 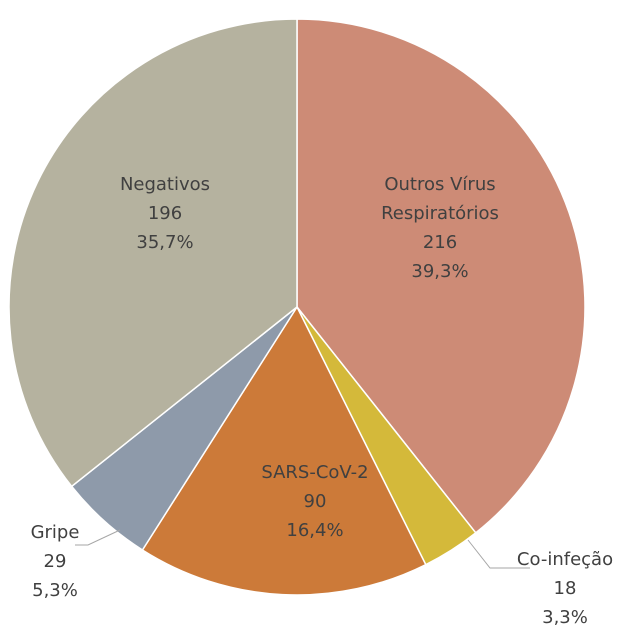 I want to click on value-label: 29, so click(x=55, y=561).